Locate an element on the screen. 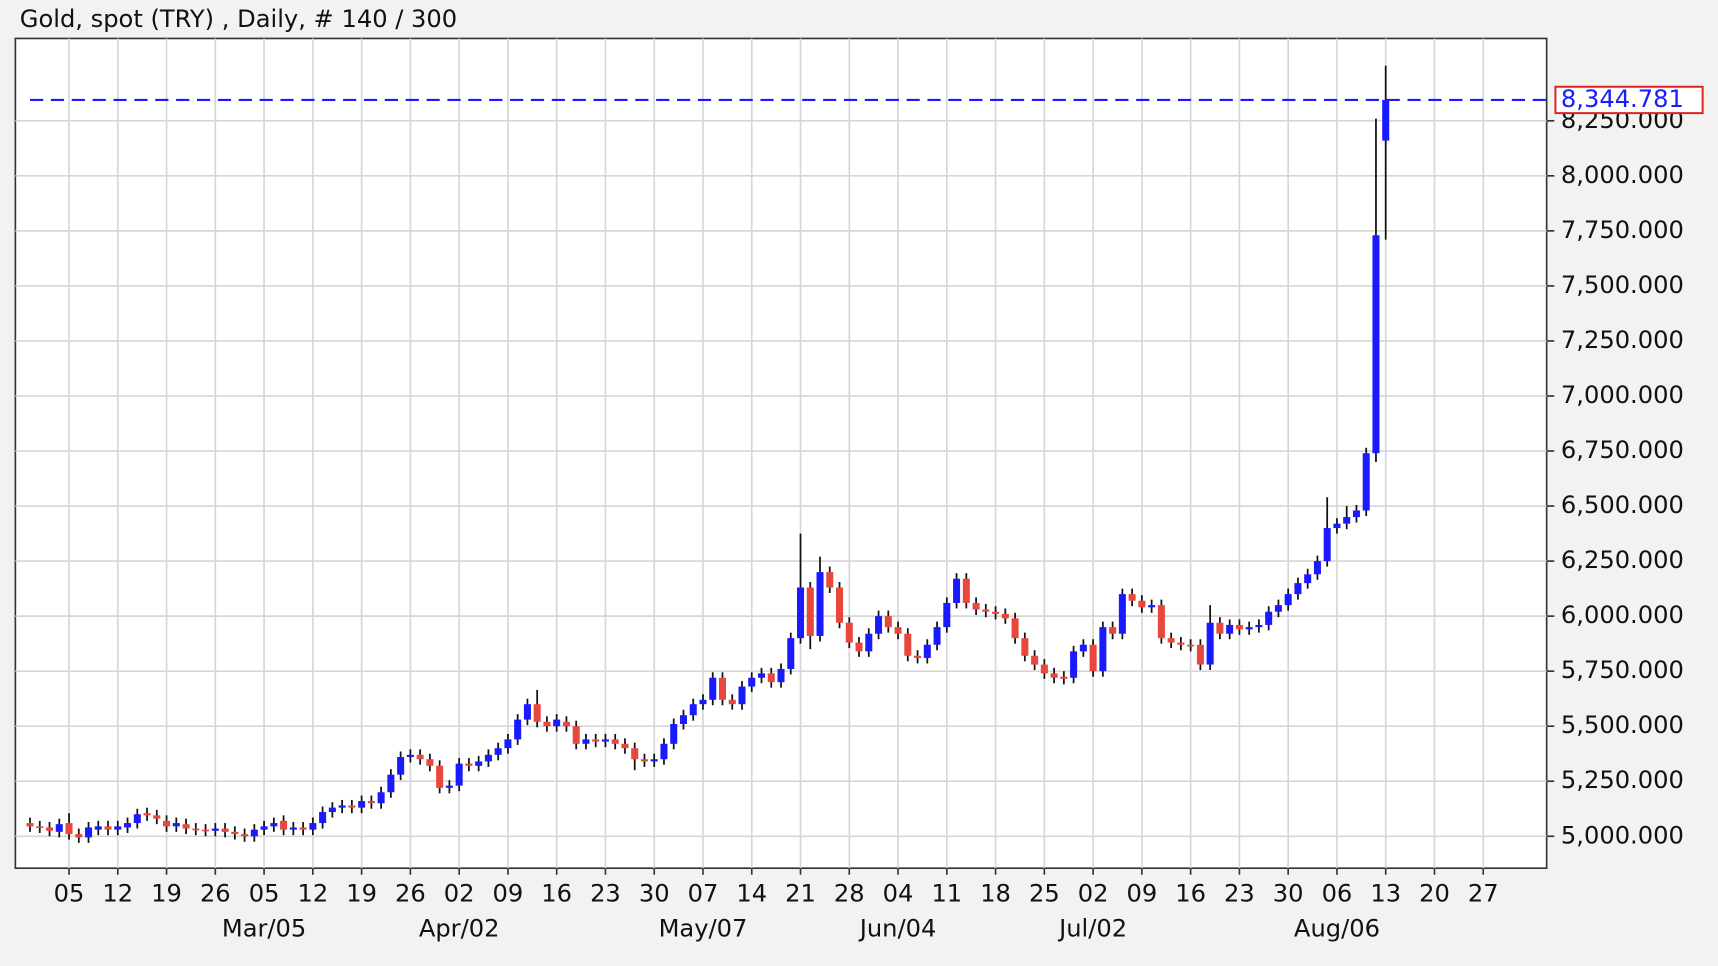 The width and height of the screenshot is (1718, 966). y-tick-label: 6,750.000 is located at coordinates (1622, 450).